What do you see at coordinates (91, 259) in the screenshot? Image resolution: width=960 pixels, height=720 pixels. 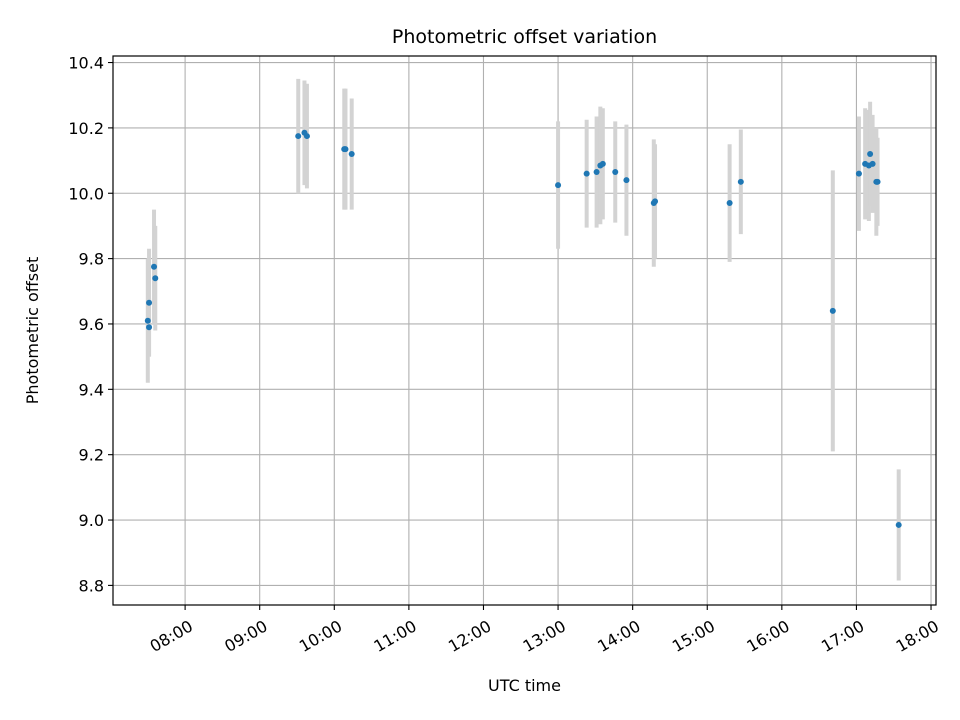 I see `y-tick-label: 9.8` at bounding box center [91, 259].